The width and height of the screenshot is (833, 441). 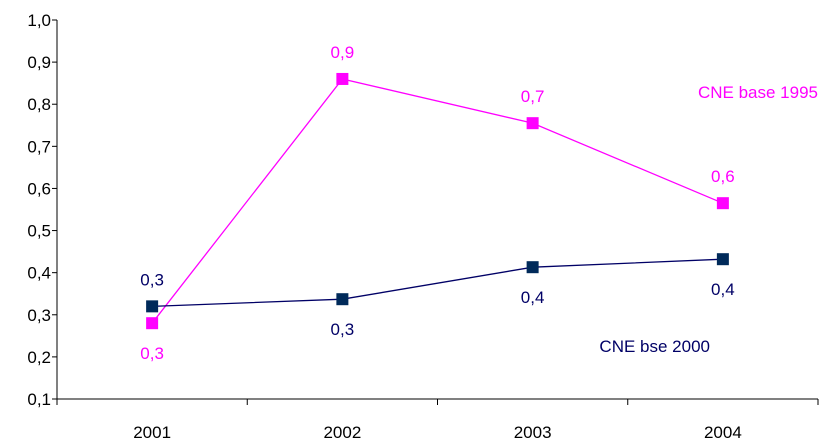 I want to click on series-label-cne-base-1995: CNE base 1995, so click(x=758, y=92).